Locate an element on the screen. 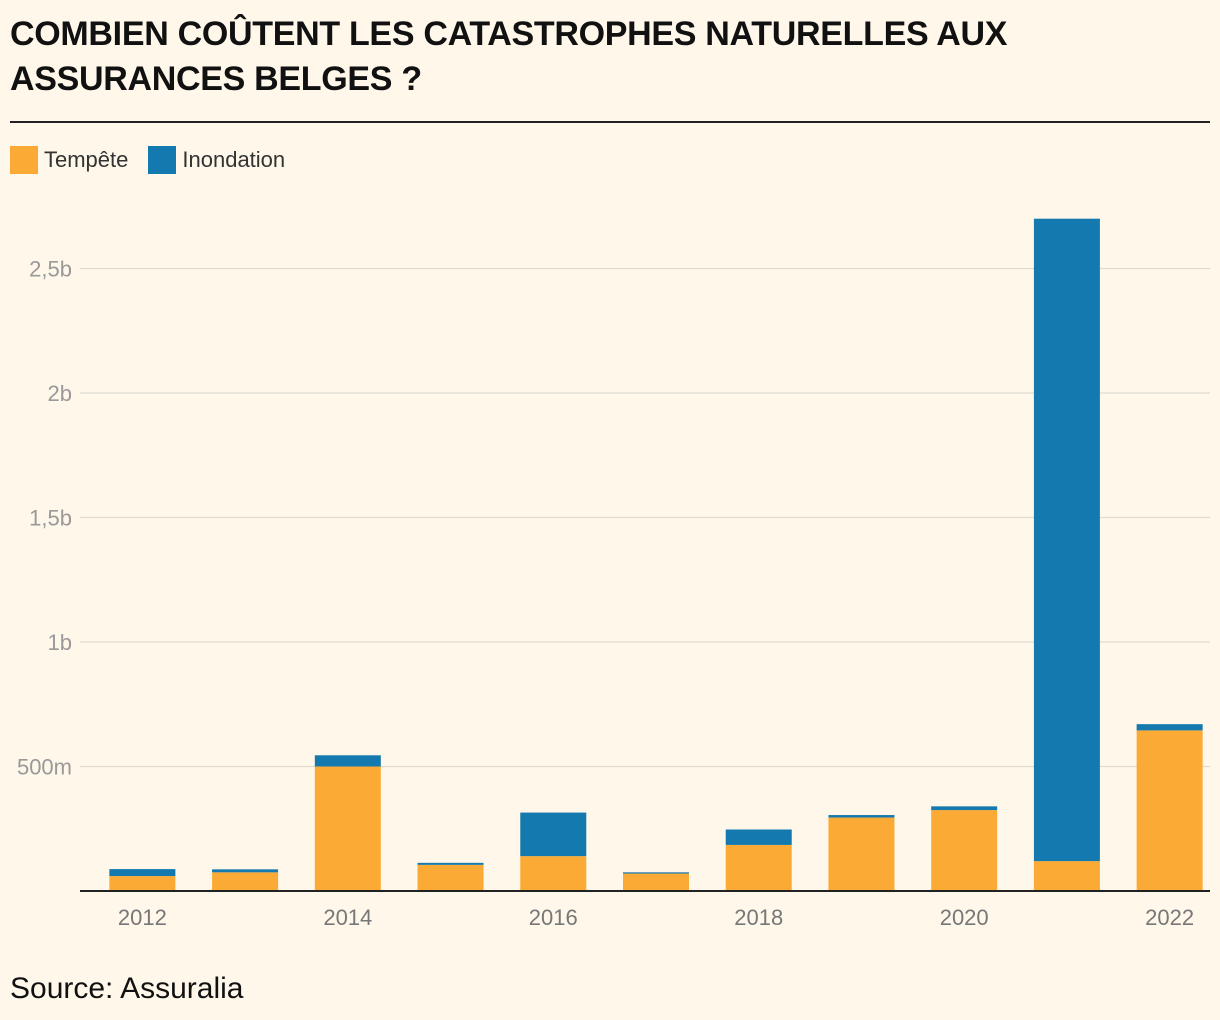  legend-item-tempete: Tempête is located at coordinates (69, 160).